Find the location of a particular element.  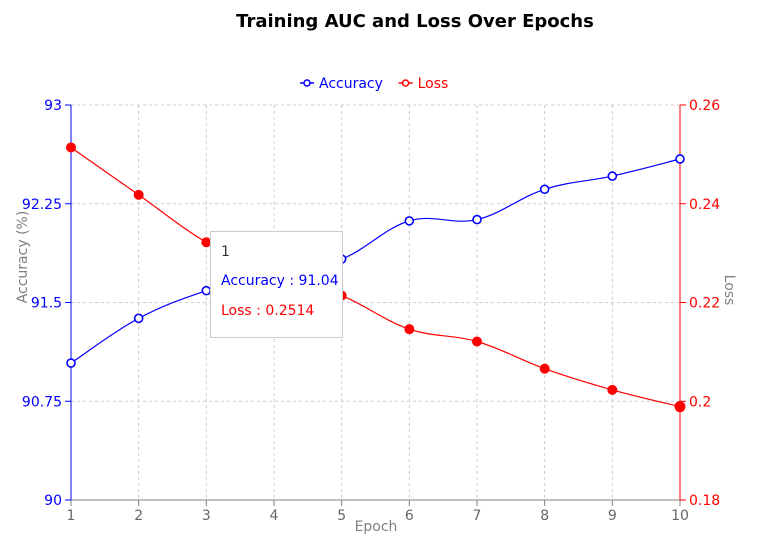

left-tick-label: 92.25 is located at coordinates (42, 205).